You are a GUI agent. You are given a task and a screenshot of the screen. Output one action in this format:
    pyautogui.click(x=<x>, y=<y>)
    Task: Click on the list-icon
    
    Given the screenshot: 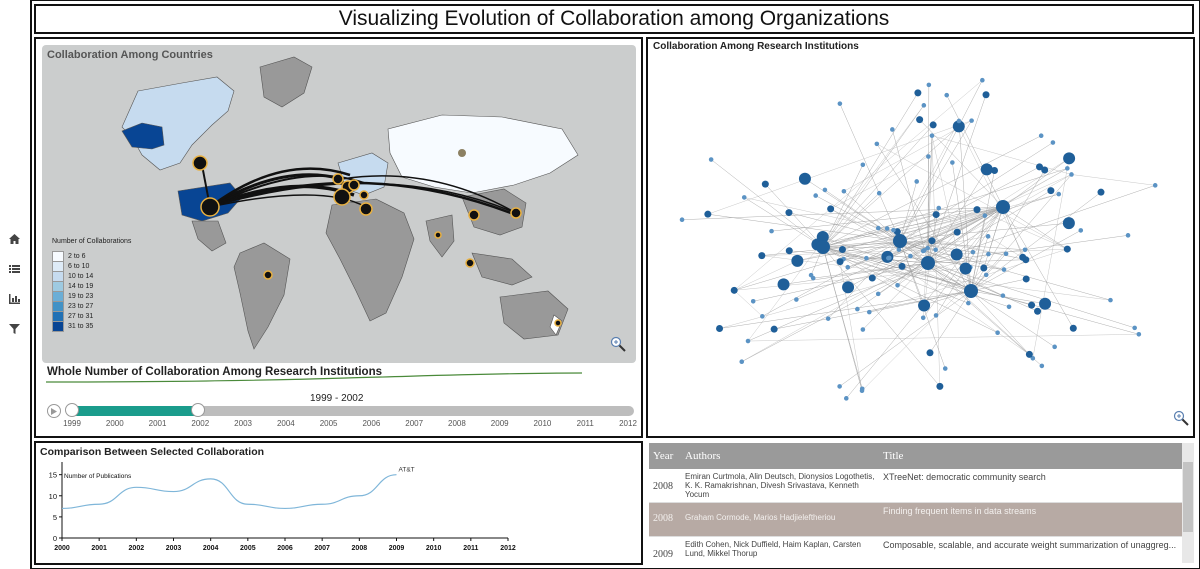 What is the action you would take?
    pyautogui.click(x=14, y=269)
    